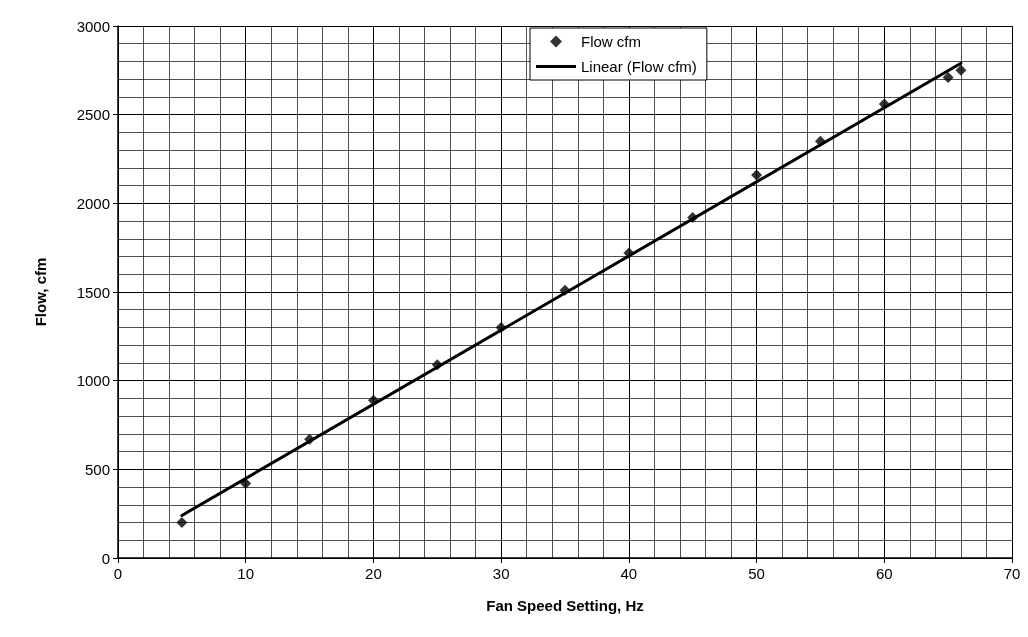 The width and height of the screenshot is (1028, 637). Describe the element at coordinates (93, 203) in the screenshot. I see `y-tick-label: 2000` at that location.